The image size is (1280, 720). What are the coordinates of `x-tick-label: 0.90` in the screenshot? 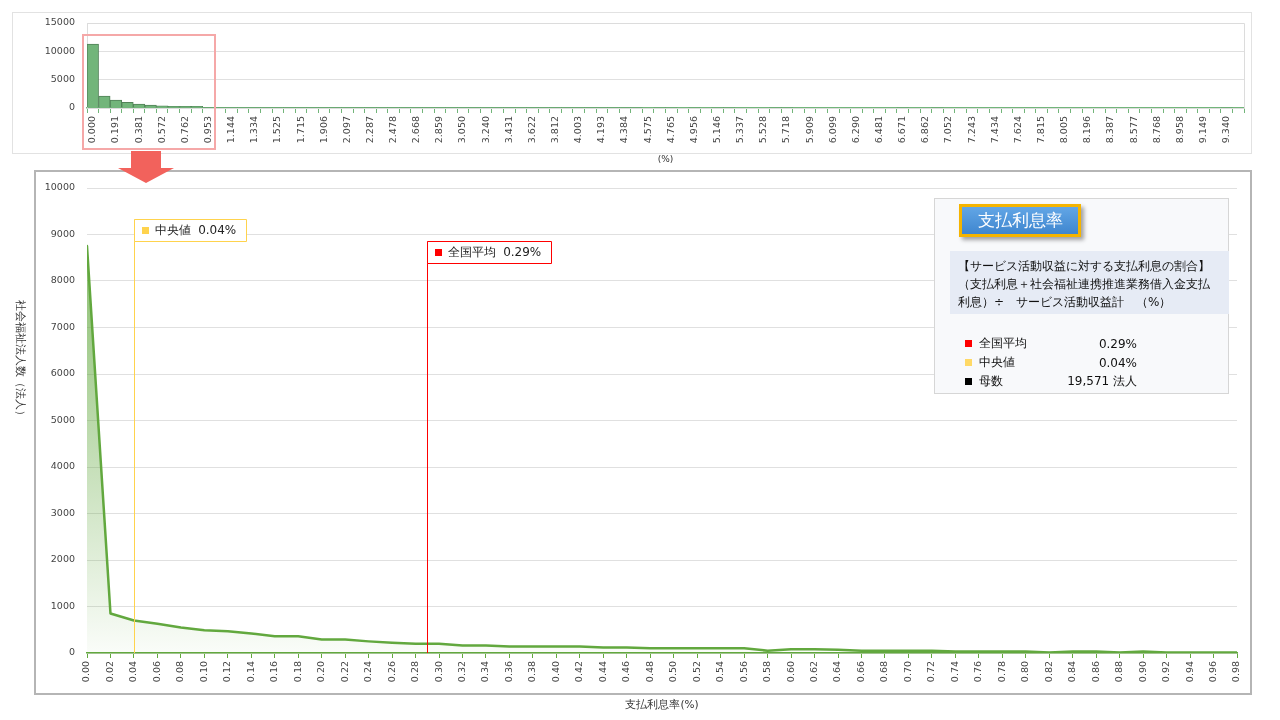 It's located at (1142, 672).